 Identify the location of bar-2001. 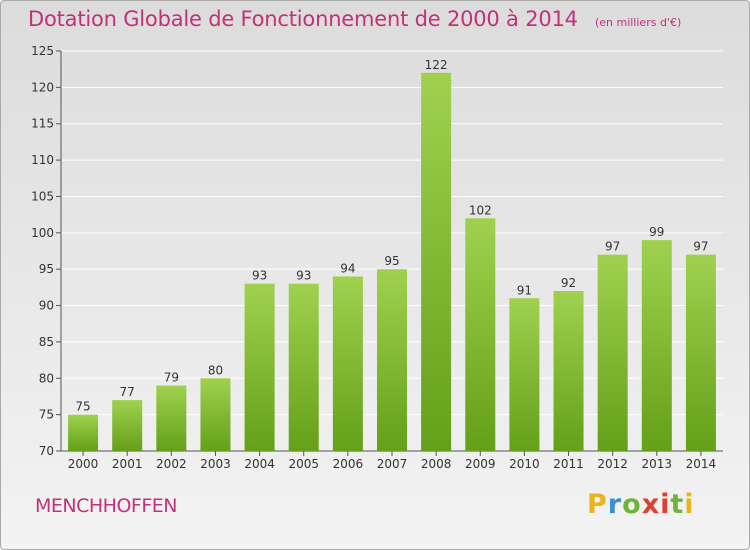
(127, 425).